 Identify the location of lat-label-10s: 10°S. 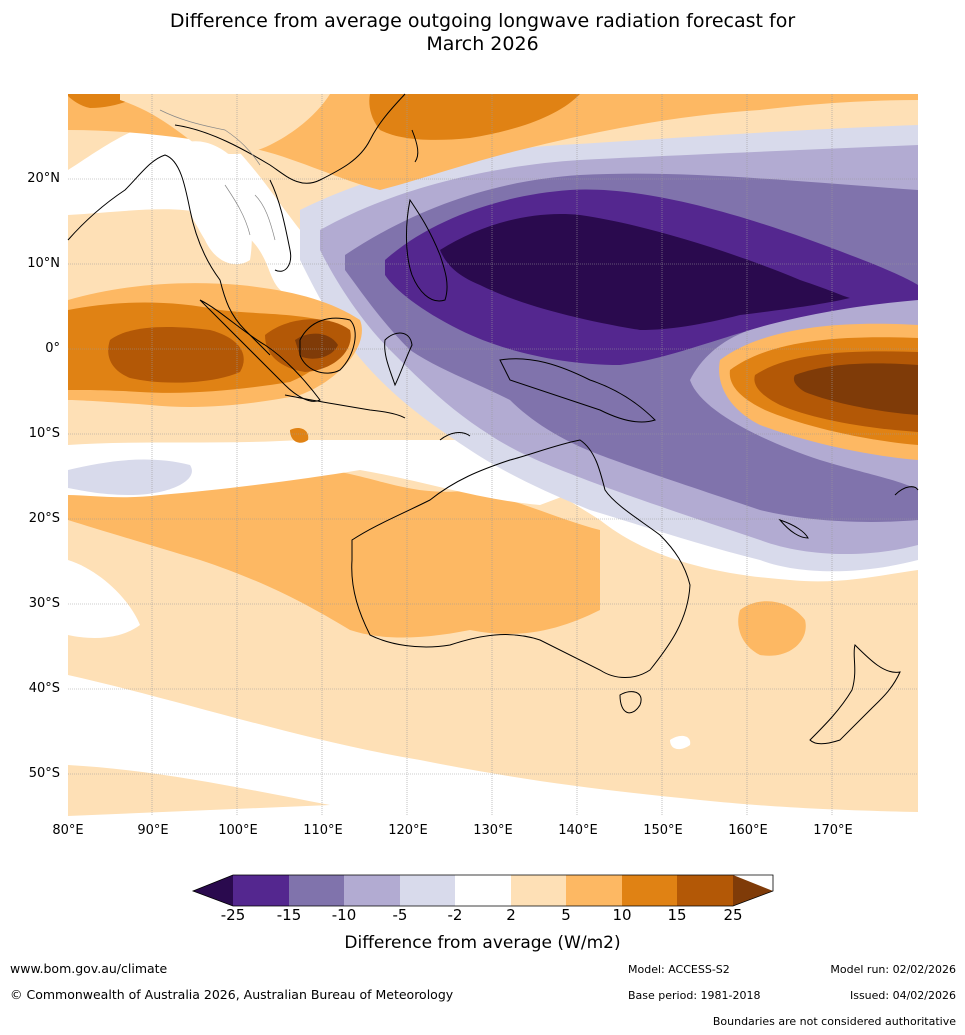
(44, 433).